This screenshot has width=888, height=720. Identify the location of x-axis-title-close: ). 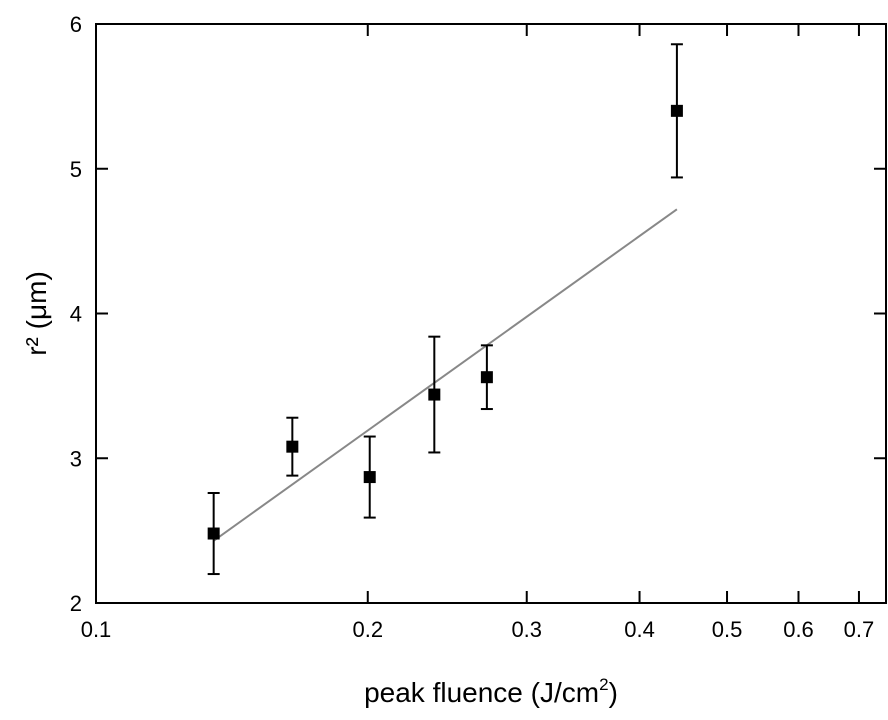
(613, 692).